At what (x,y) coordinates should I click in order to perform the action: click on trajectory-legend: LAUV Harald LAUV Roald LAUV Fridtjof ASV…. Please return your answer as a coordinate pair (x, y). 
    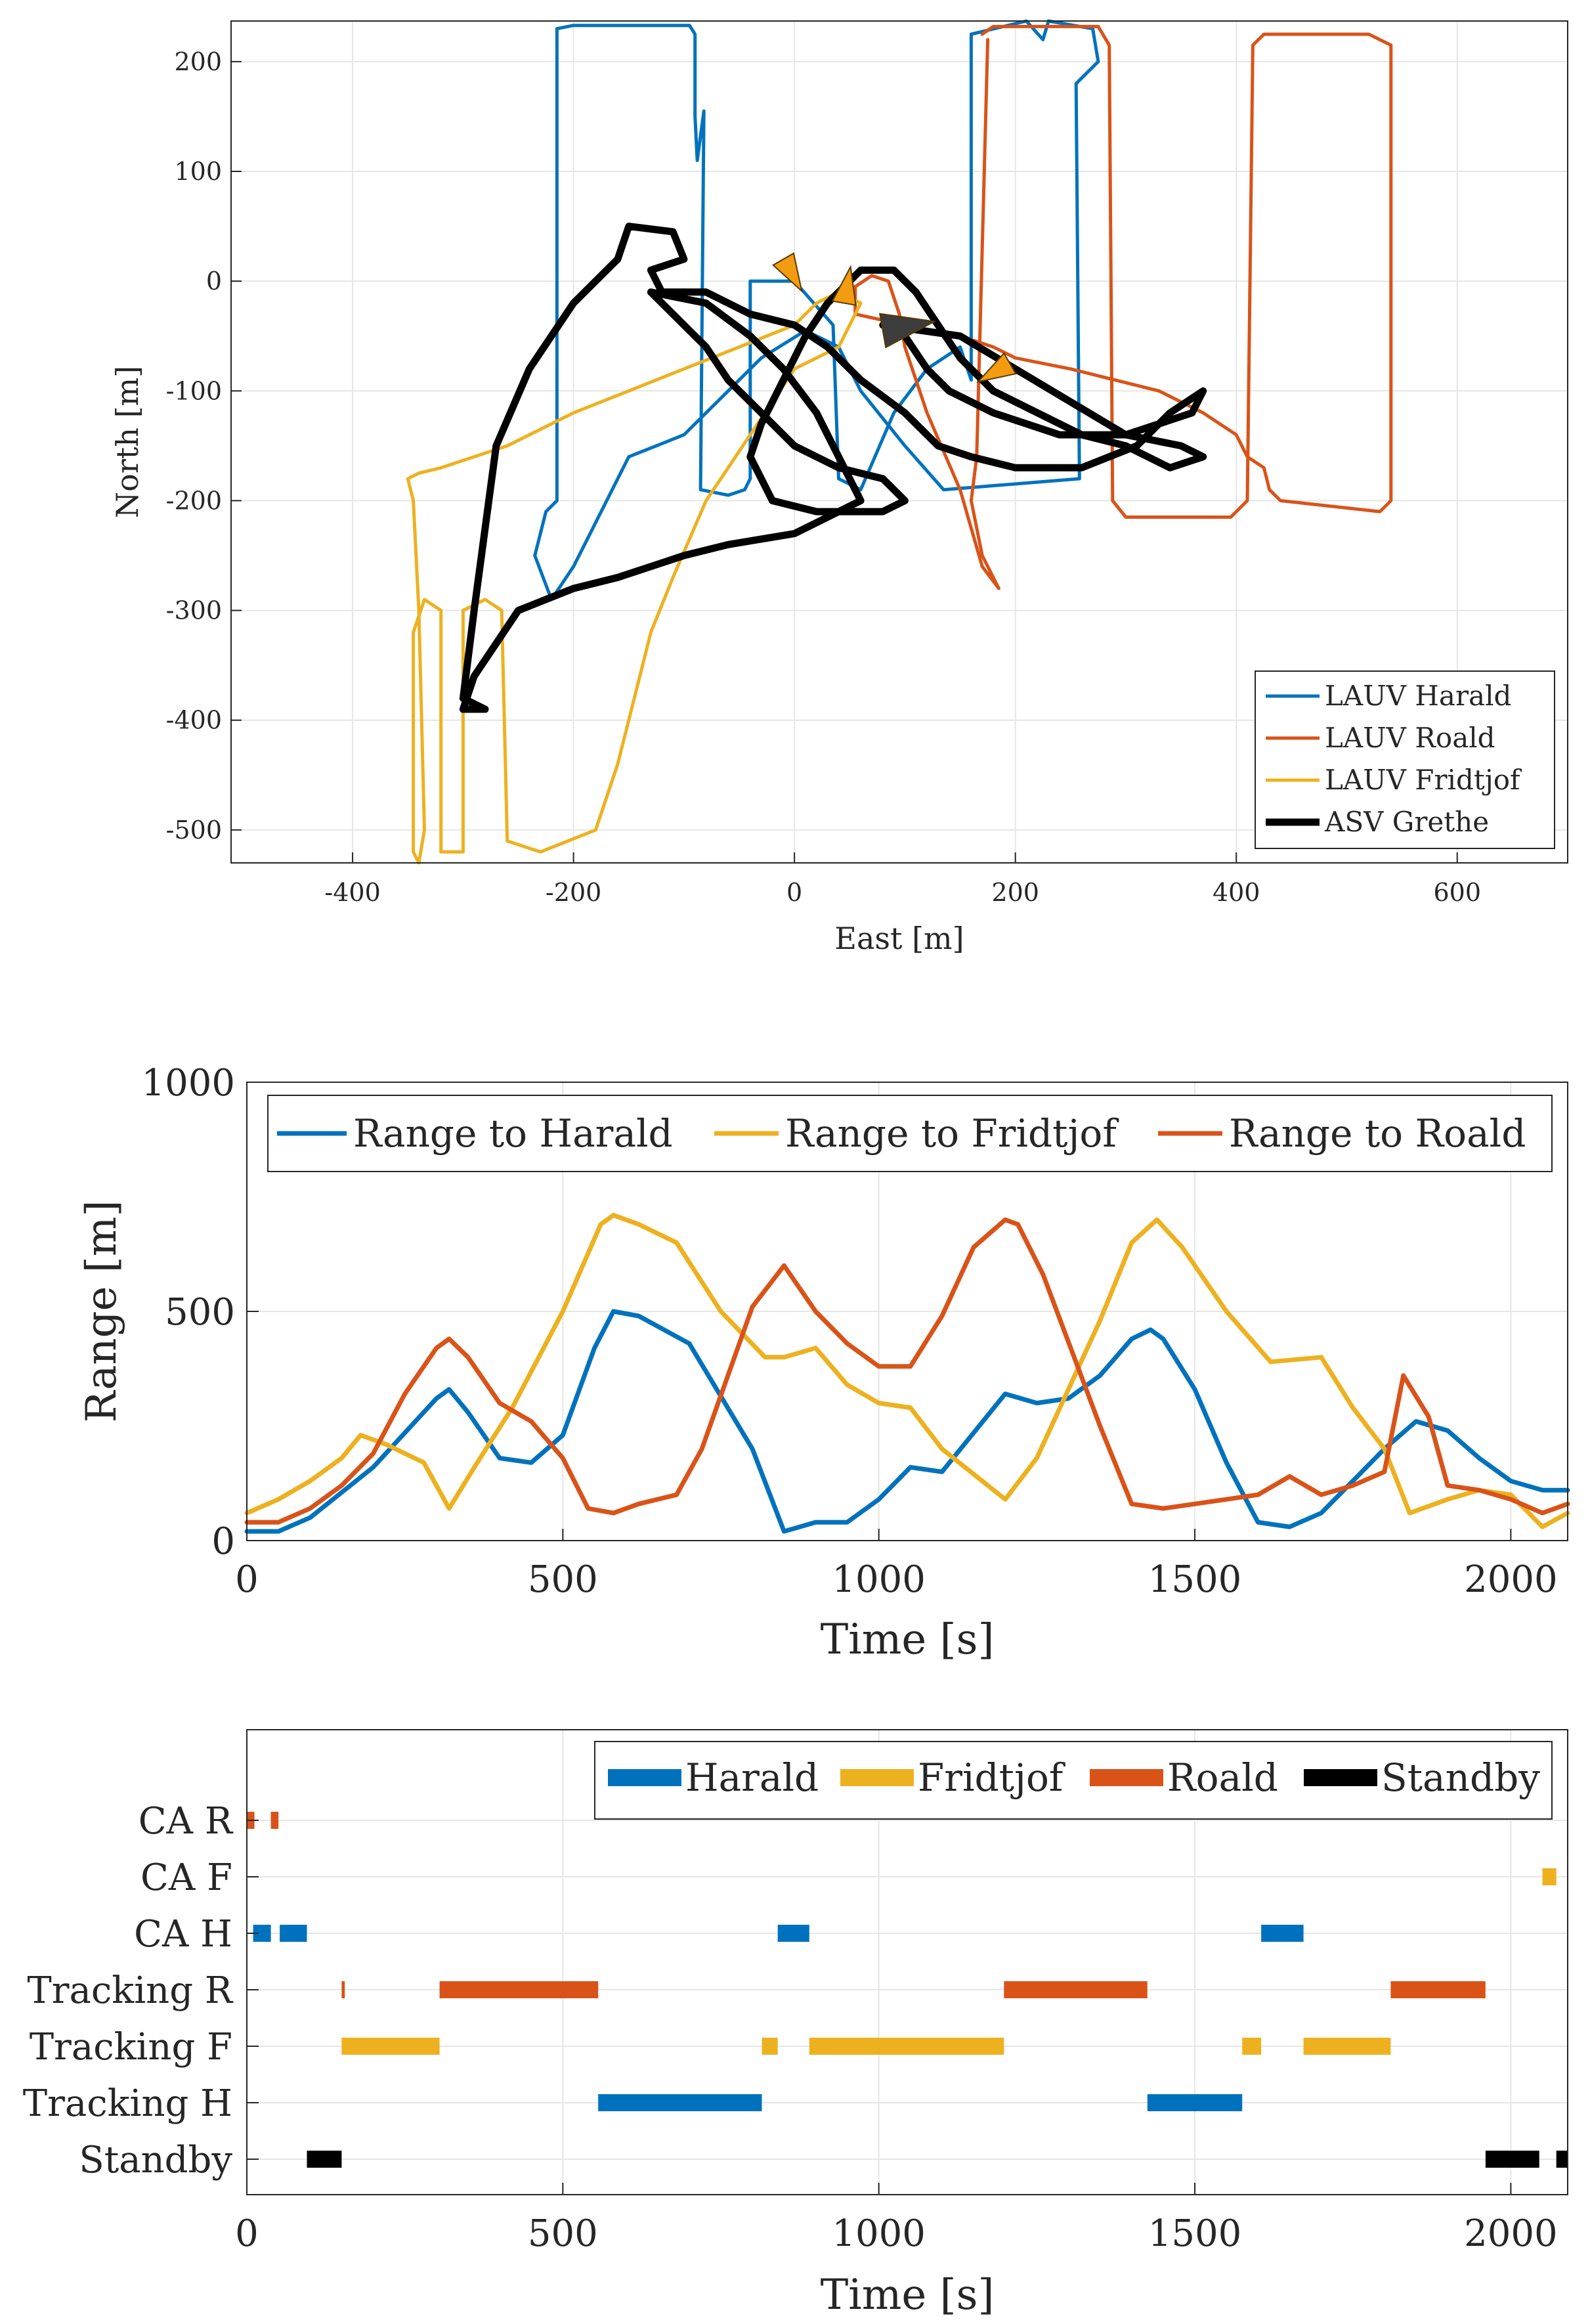
    Looking at the image, I should click on (1405, 759).